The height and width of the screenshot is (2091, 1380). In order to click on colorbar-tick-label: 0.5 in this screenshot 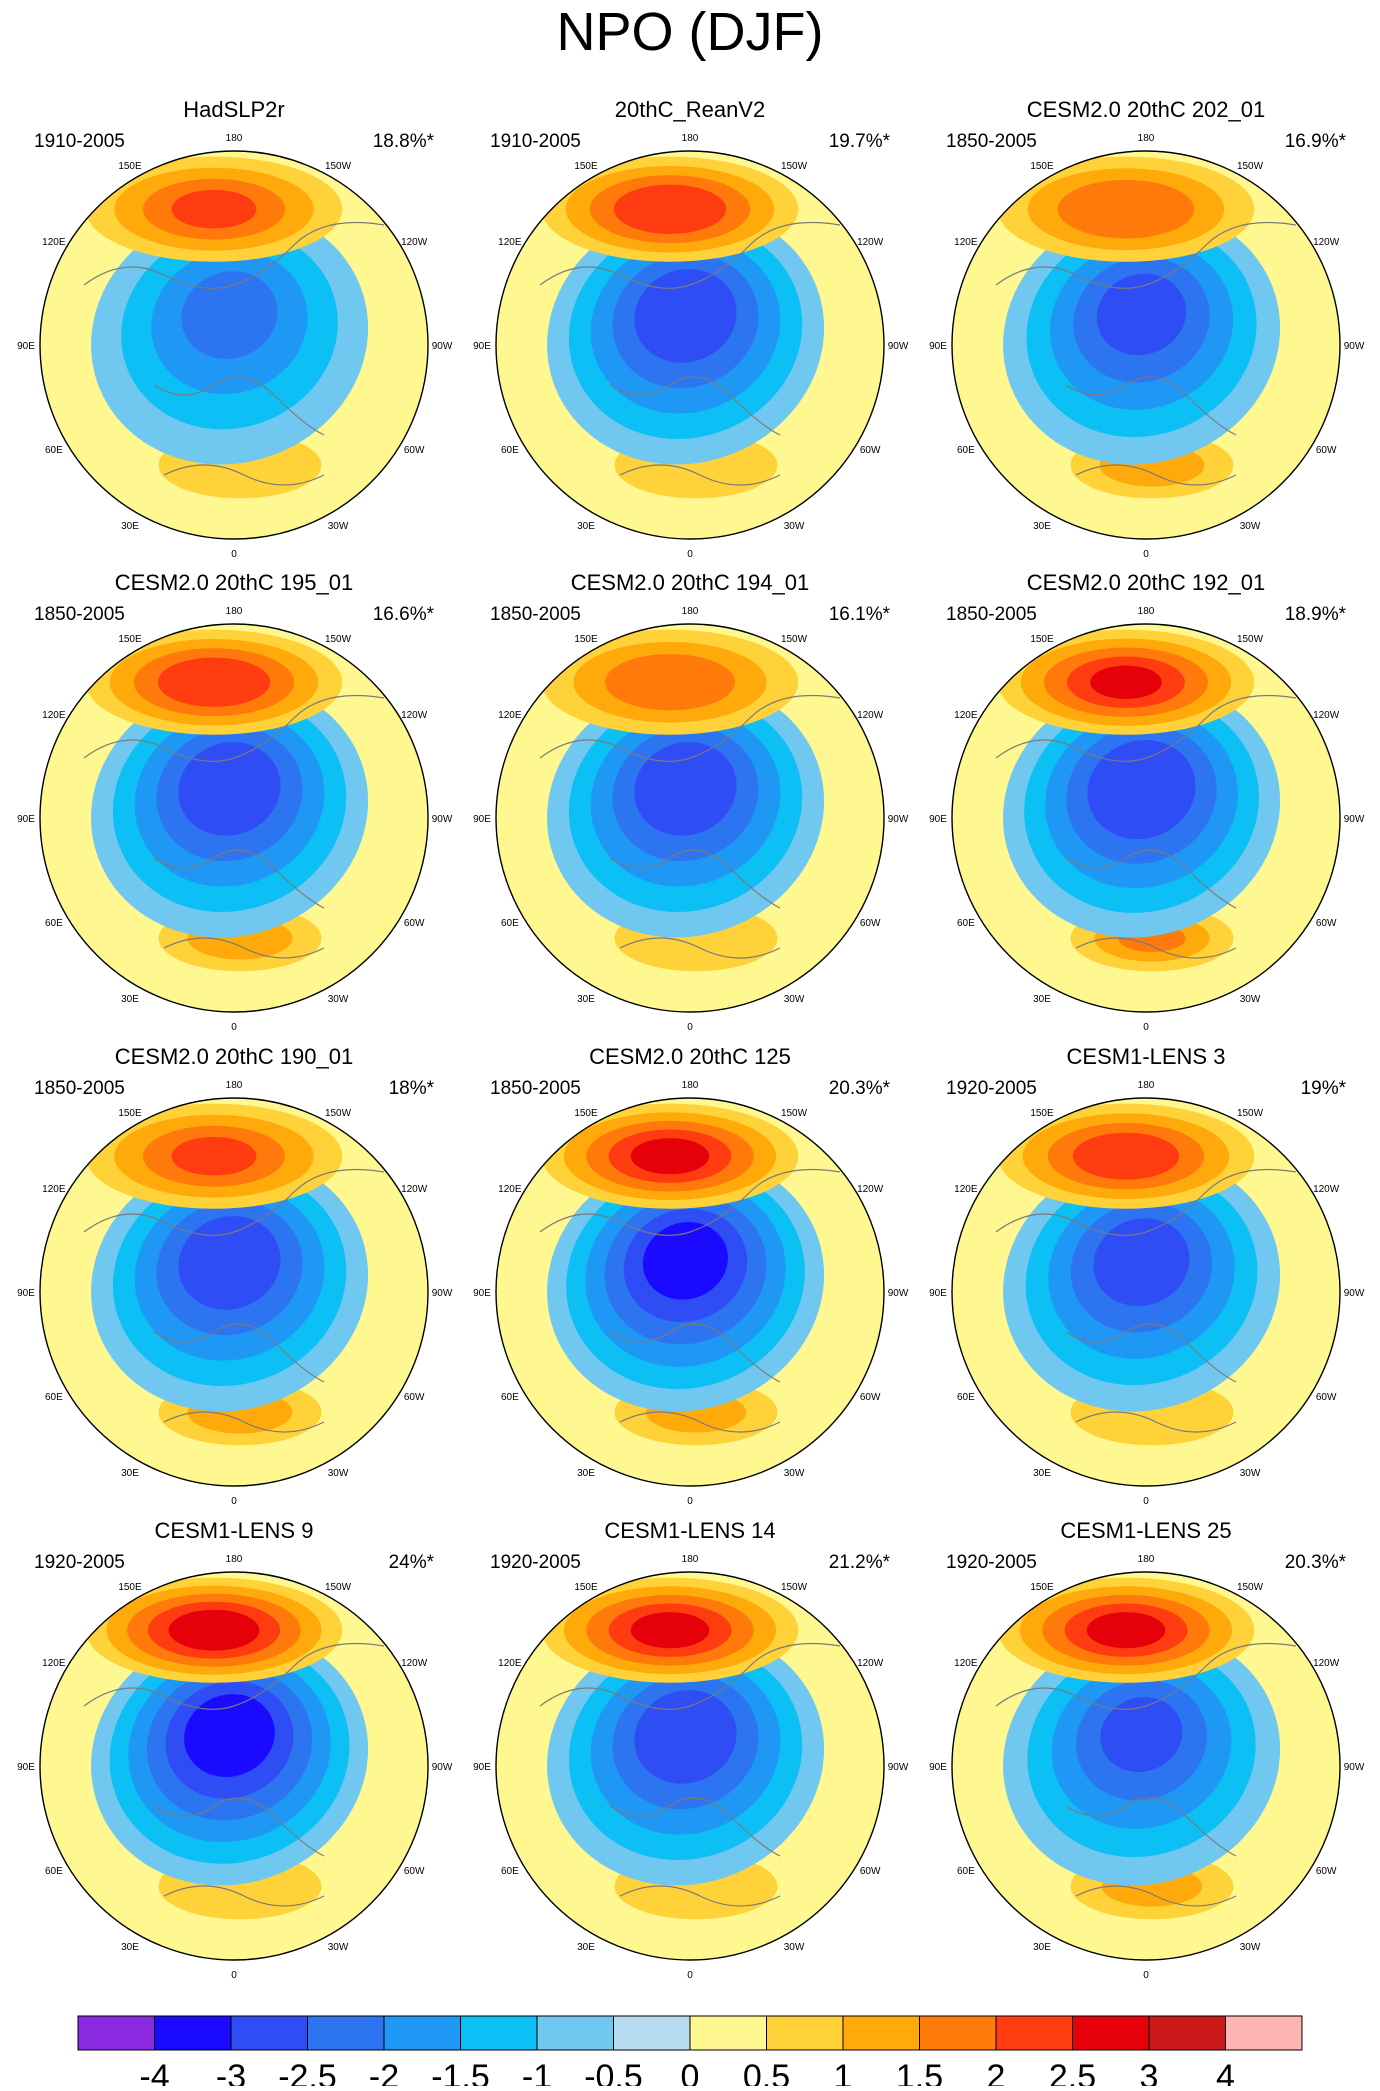, I will do `click(766, 2072)`.